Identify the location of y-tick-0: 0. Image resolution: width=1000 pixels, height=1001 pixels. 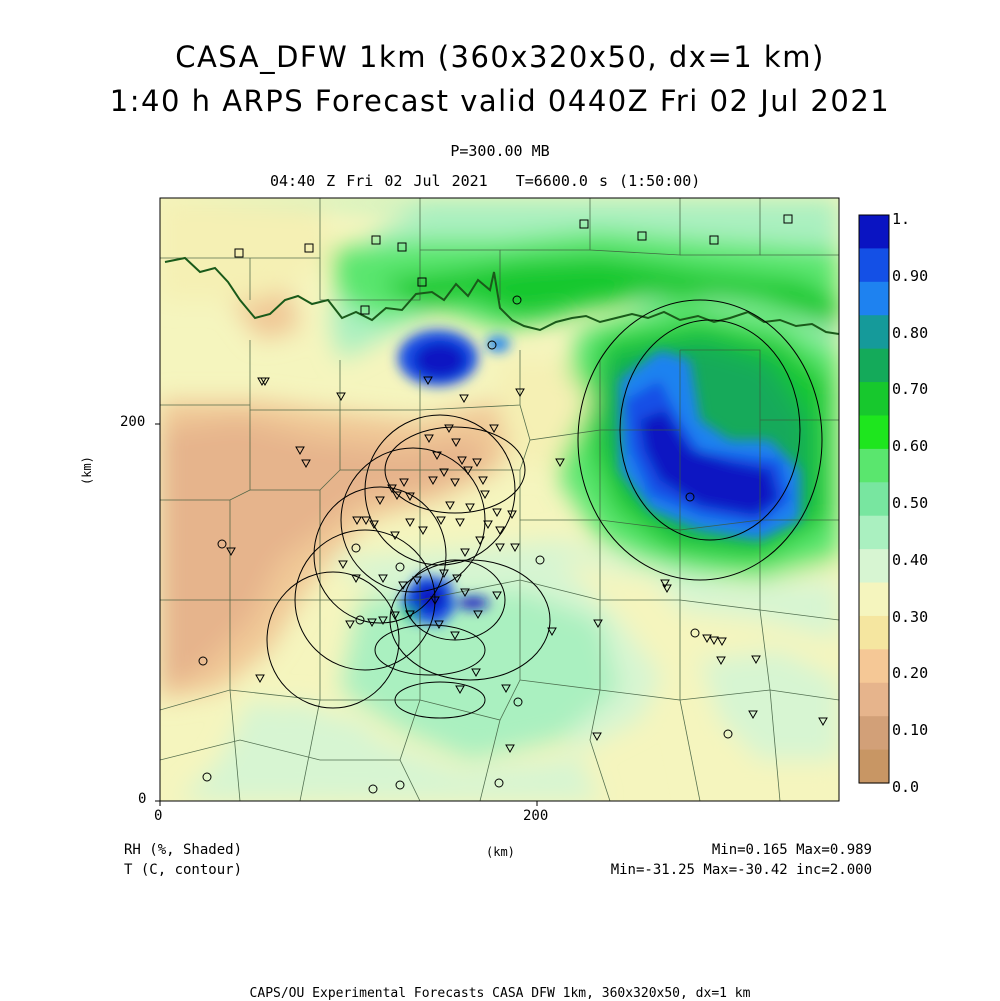
(142, 799).